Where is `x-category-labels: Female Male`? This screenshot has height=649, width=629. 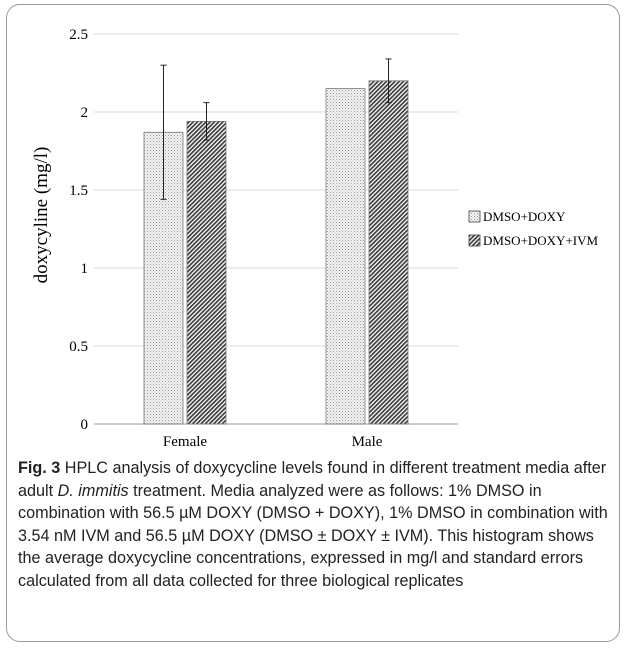 x-category-labels: Female Male is located at coordinates (273, 442).